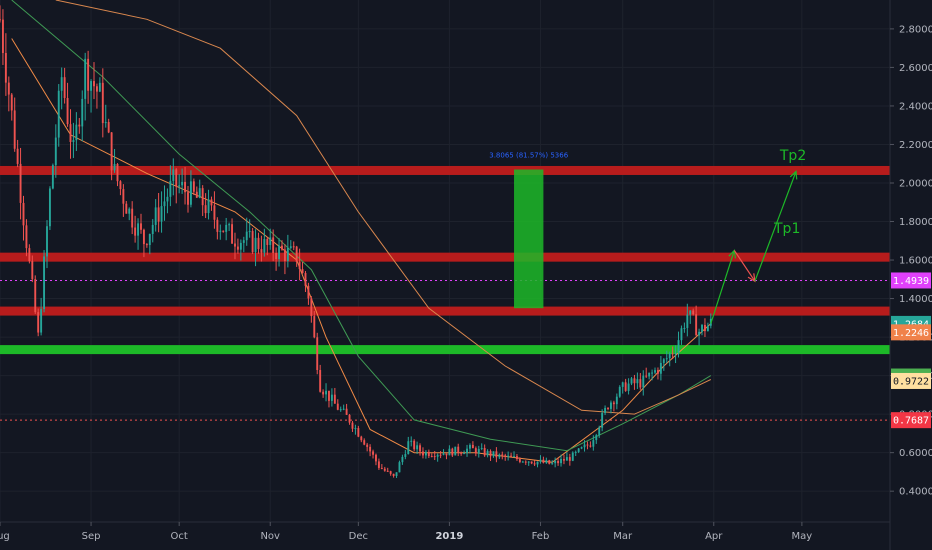  I want to click on level-zone, so click(445, 311).